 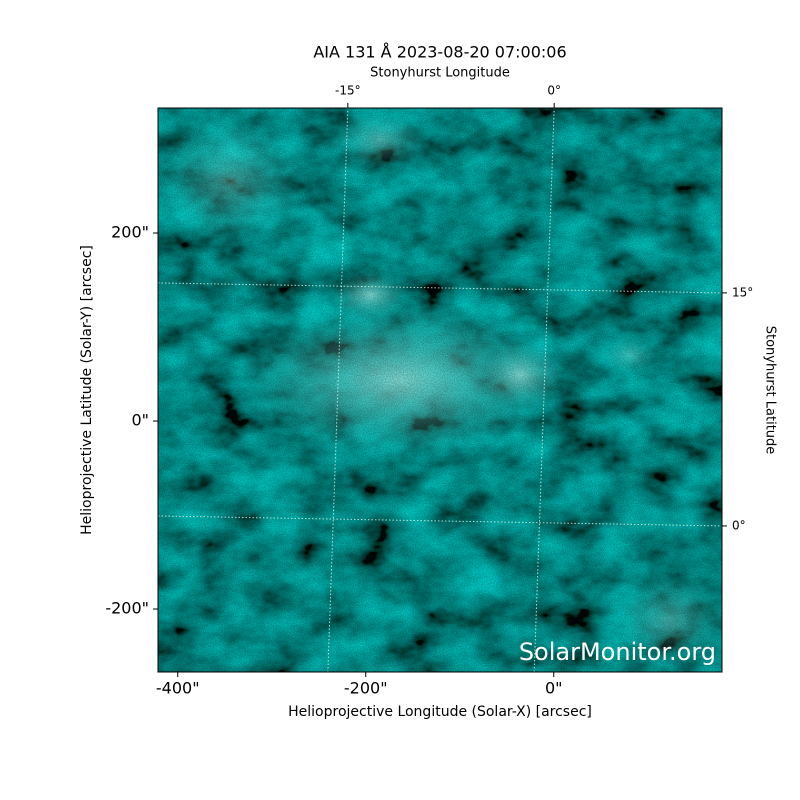 I want to click on y-tick-label: 0", so click(x=140, y=420).